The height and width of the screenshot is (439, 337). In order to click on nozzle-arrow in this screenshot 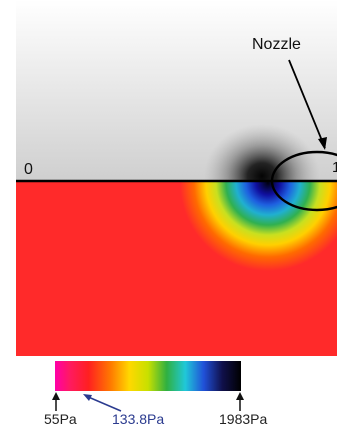, I will do `click(307, 104)`.